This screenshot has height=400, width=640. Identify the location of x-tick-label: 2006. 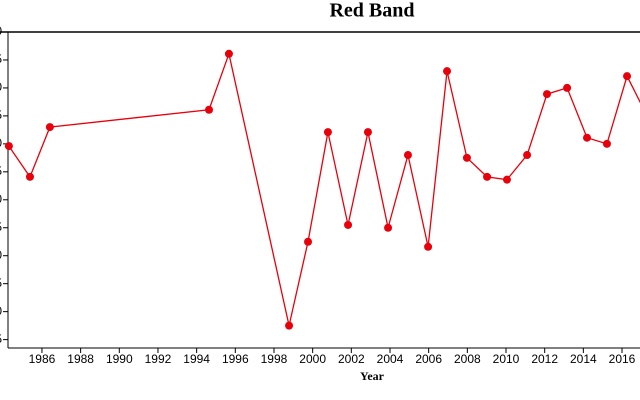
(428, 359).